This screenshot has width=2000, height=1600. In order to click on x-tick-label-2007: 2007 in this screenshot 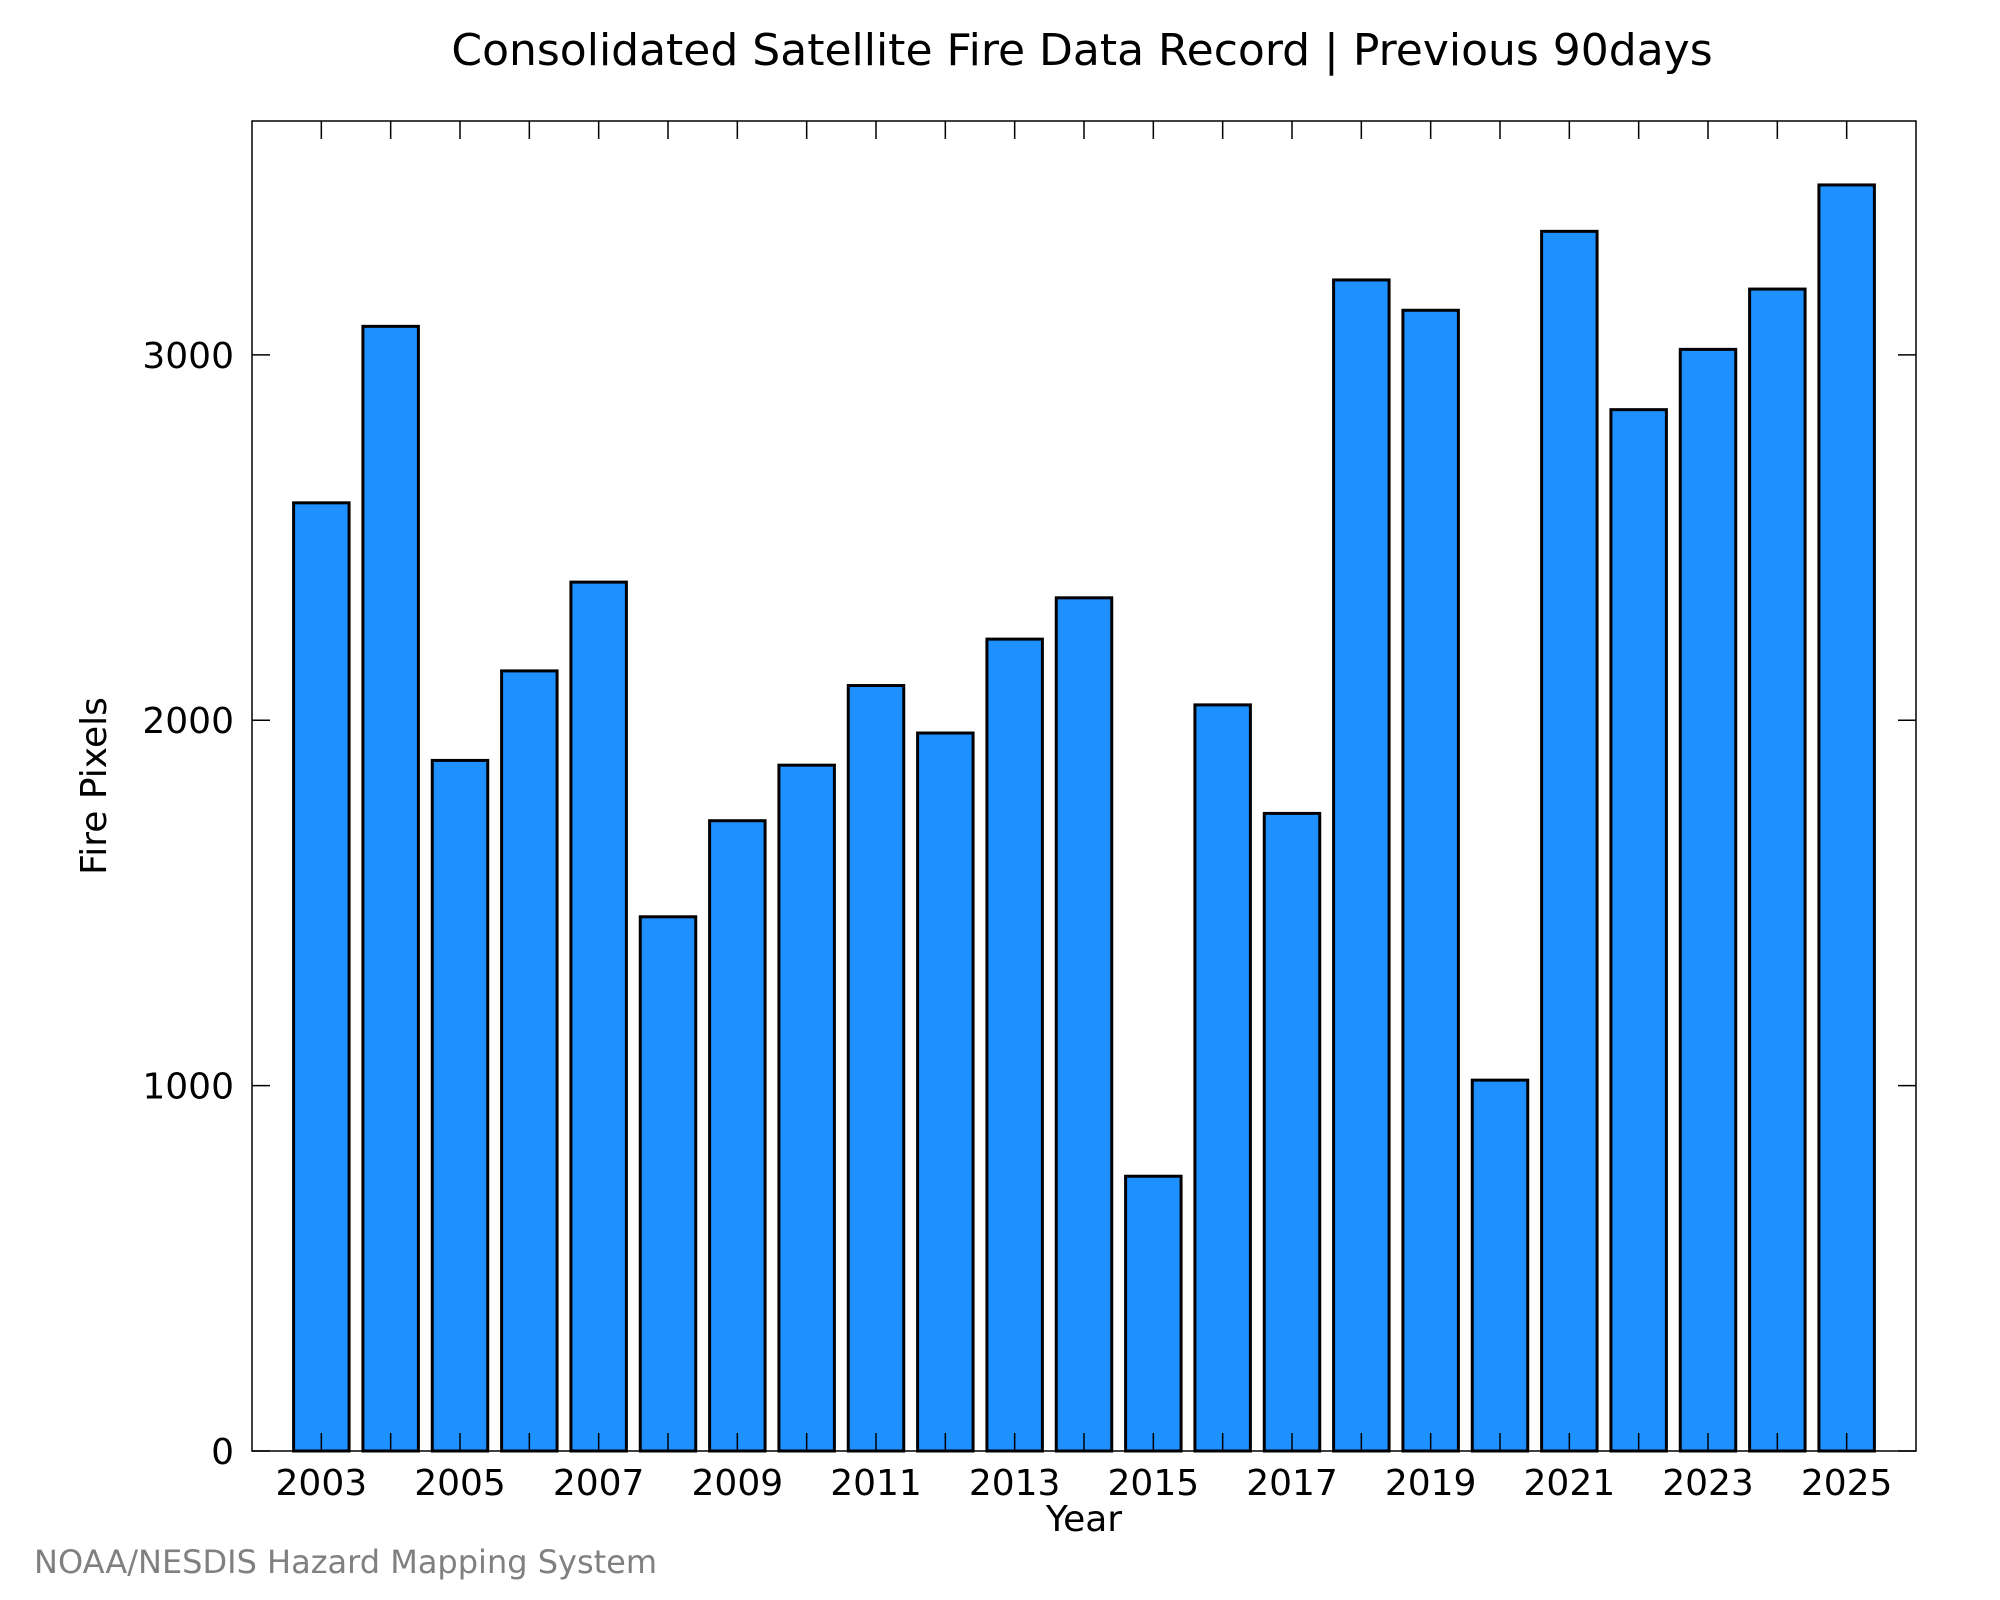, I will do `click(599, 1483)`.